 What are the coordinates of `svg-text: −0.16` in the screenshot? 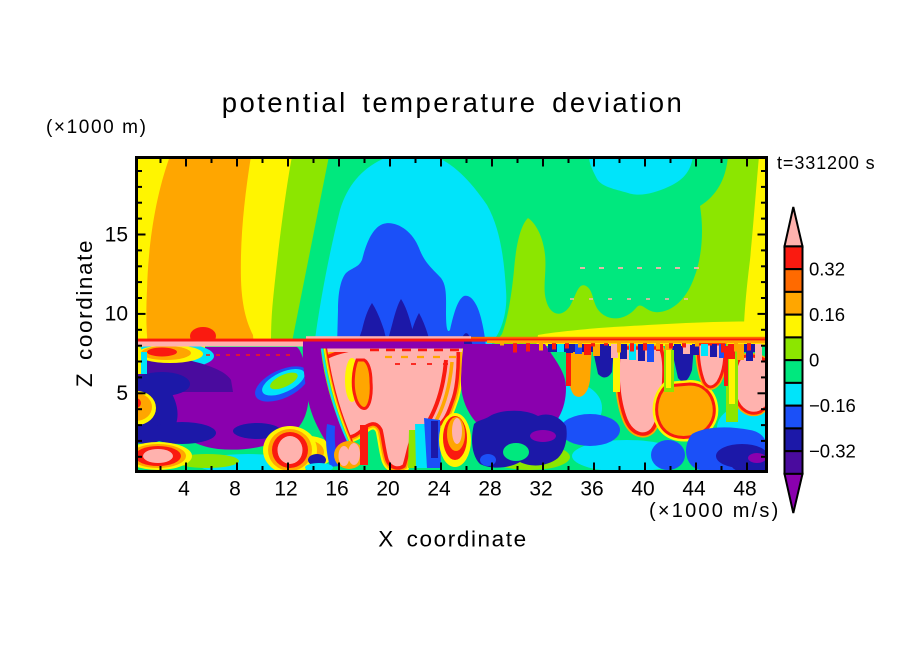 It's located at (832, 405).